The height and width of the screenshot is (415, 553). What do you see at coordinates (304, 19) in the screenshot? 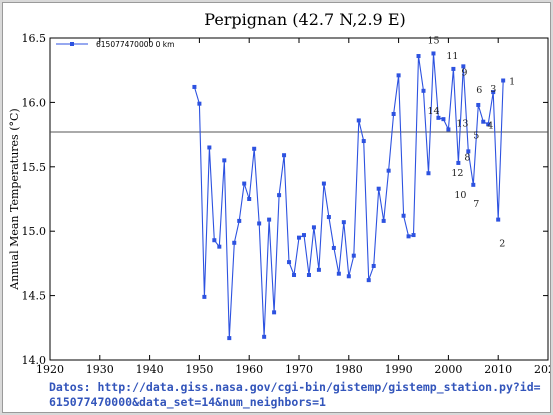
I see `chart-title: Perpignan (42.7 N,2.9 E)` at bounding box center [304, 19].